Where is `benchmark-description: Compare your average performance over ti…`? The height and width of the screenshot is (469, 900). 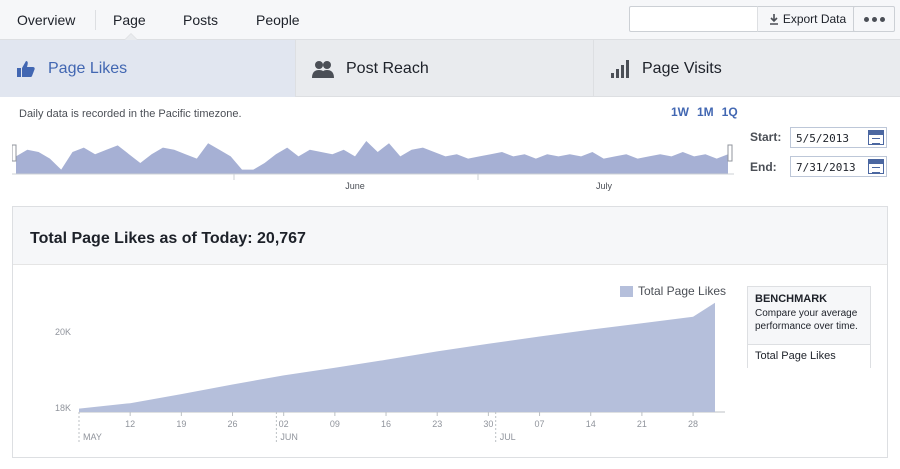
benchmark-description: Compare your average performance over ti… is located at coordinates (806, 320).